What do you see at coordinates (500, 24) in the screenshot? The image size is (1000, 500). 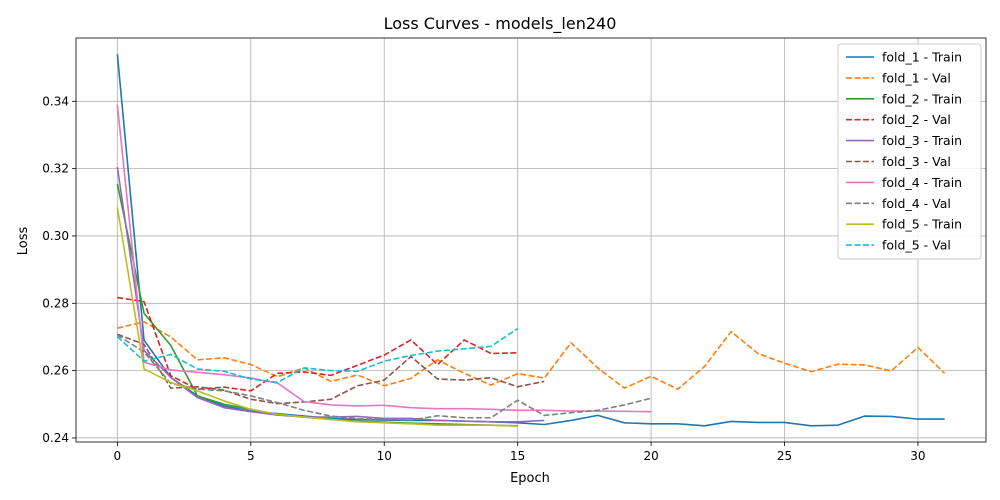 I see `chart-title: Loss Curves - models_len240` at bounding box center [500, 24].